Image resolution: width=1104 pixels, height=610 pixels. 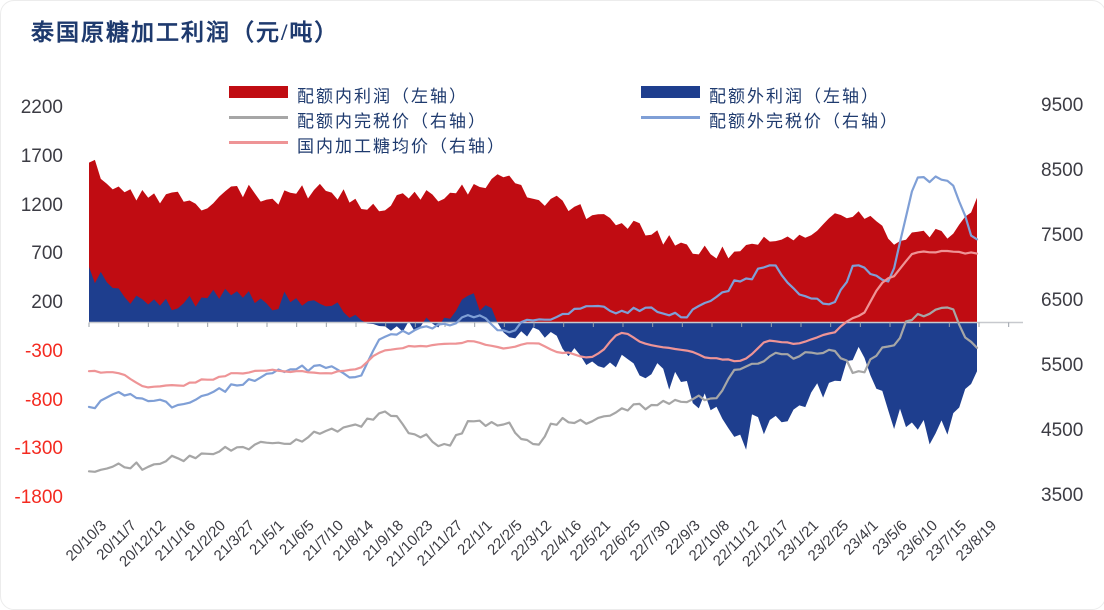 I want to click on left-axis-tick-label: 700, so click(x=47, y=254).